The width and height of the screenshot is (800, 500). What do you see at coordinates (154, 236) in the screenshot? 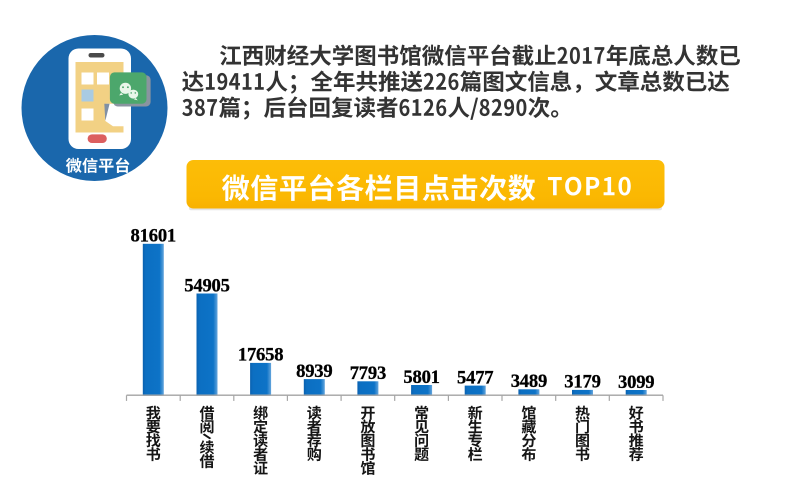
I see `svg-text: 81601` at bounding box center [154, 236].